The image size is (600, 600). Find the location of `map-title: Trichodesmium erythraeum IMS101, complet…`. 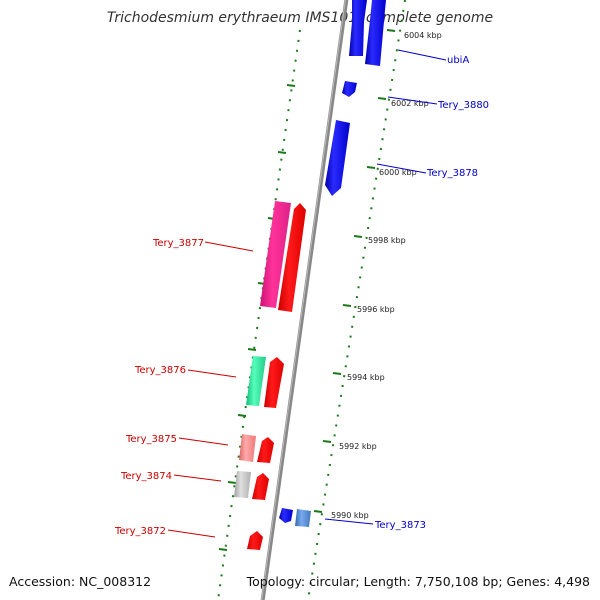

map-title: Trichodesmium erythraeum IMS101, complet… is located at coordinates (300, 18).